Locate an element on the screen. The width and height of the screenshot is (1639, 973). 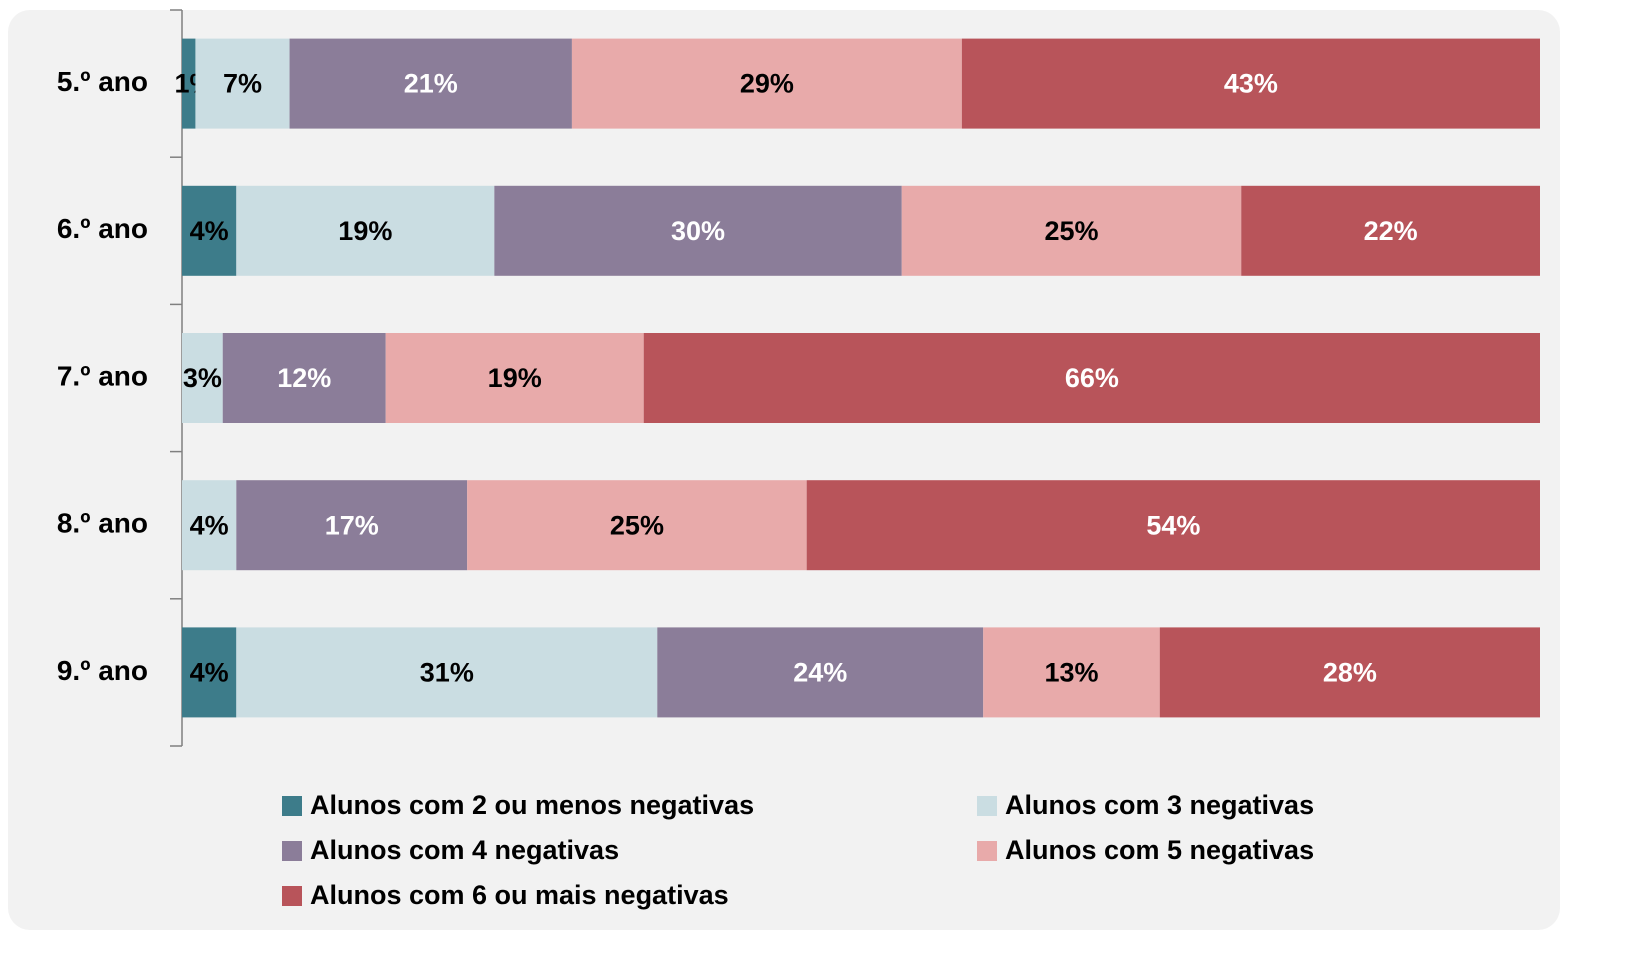
legend-label: Alunos com 4 negativas is located at coordinates (464, 850).